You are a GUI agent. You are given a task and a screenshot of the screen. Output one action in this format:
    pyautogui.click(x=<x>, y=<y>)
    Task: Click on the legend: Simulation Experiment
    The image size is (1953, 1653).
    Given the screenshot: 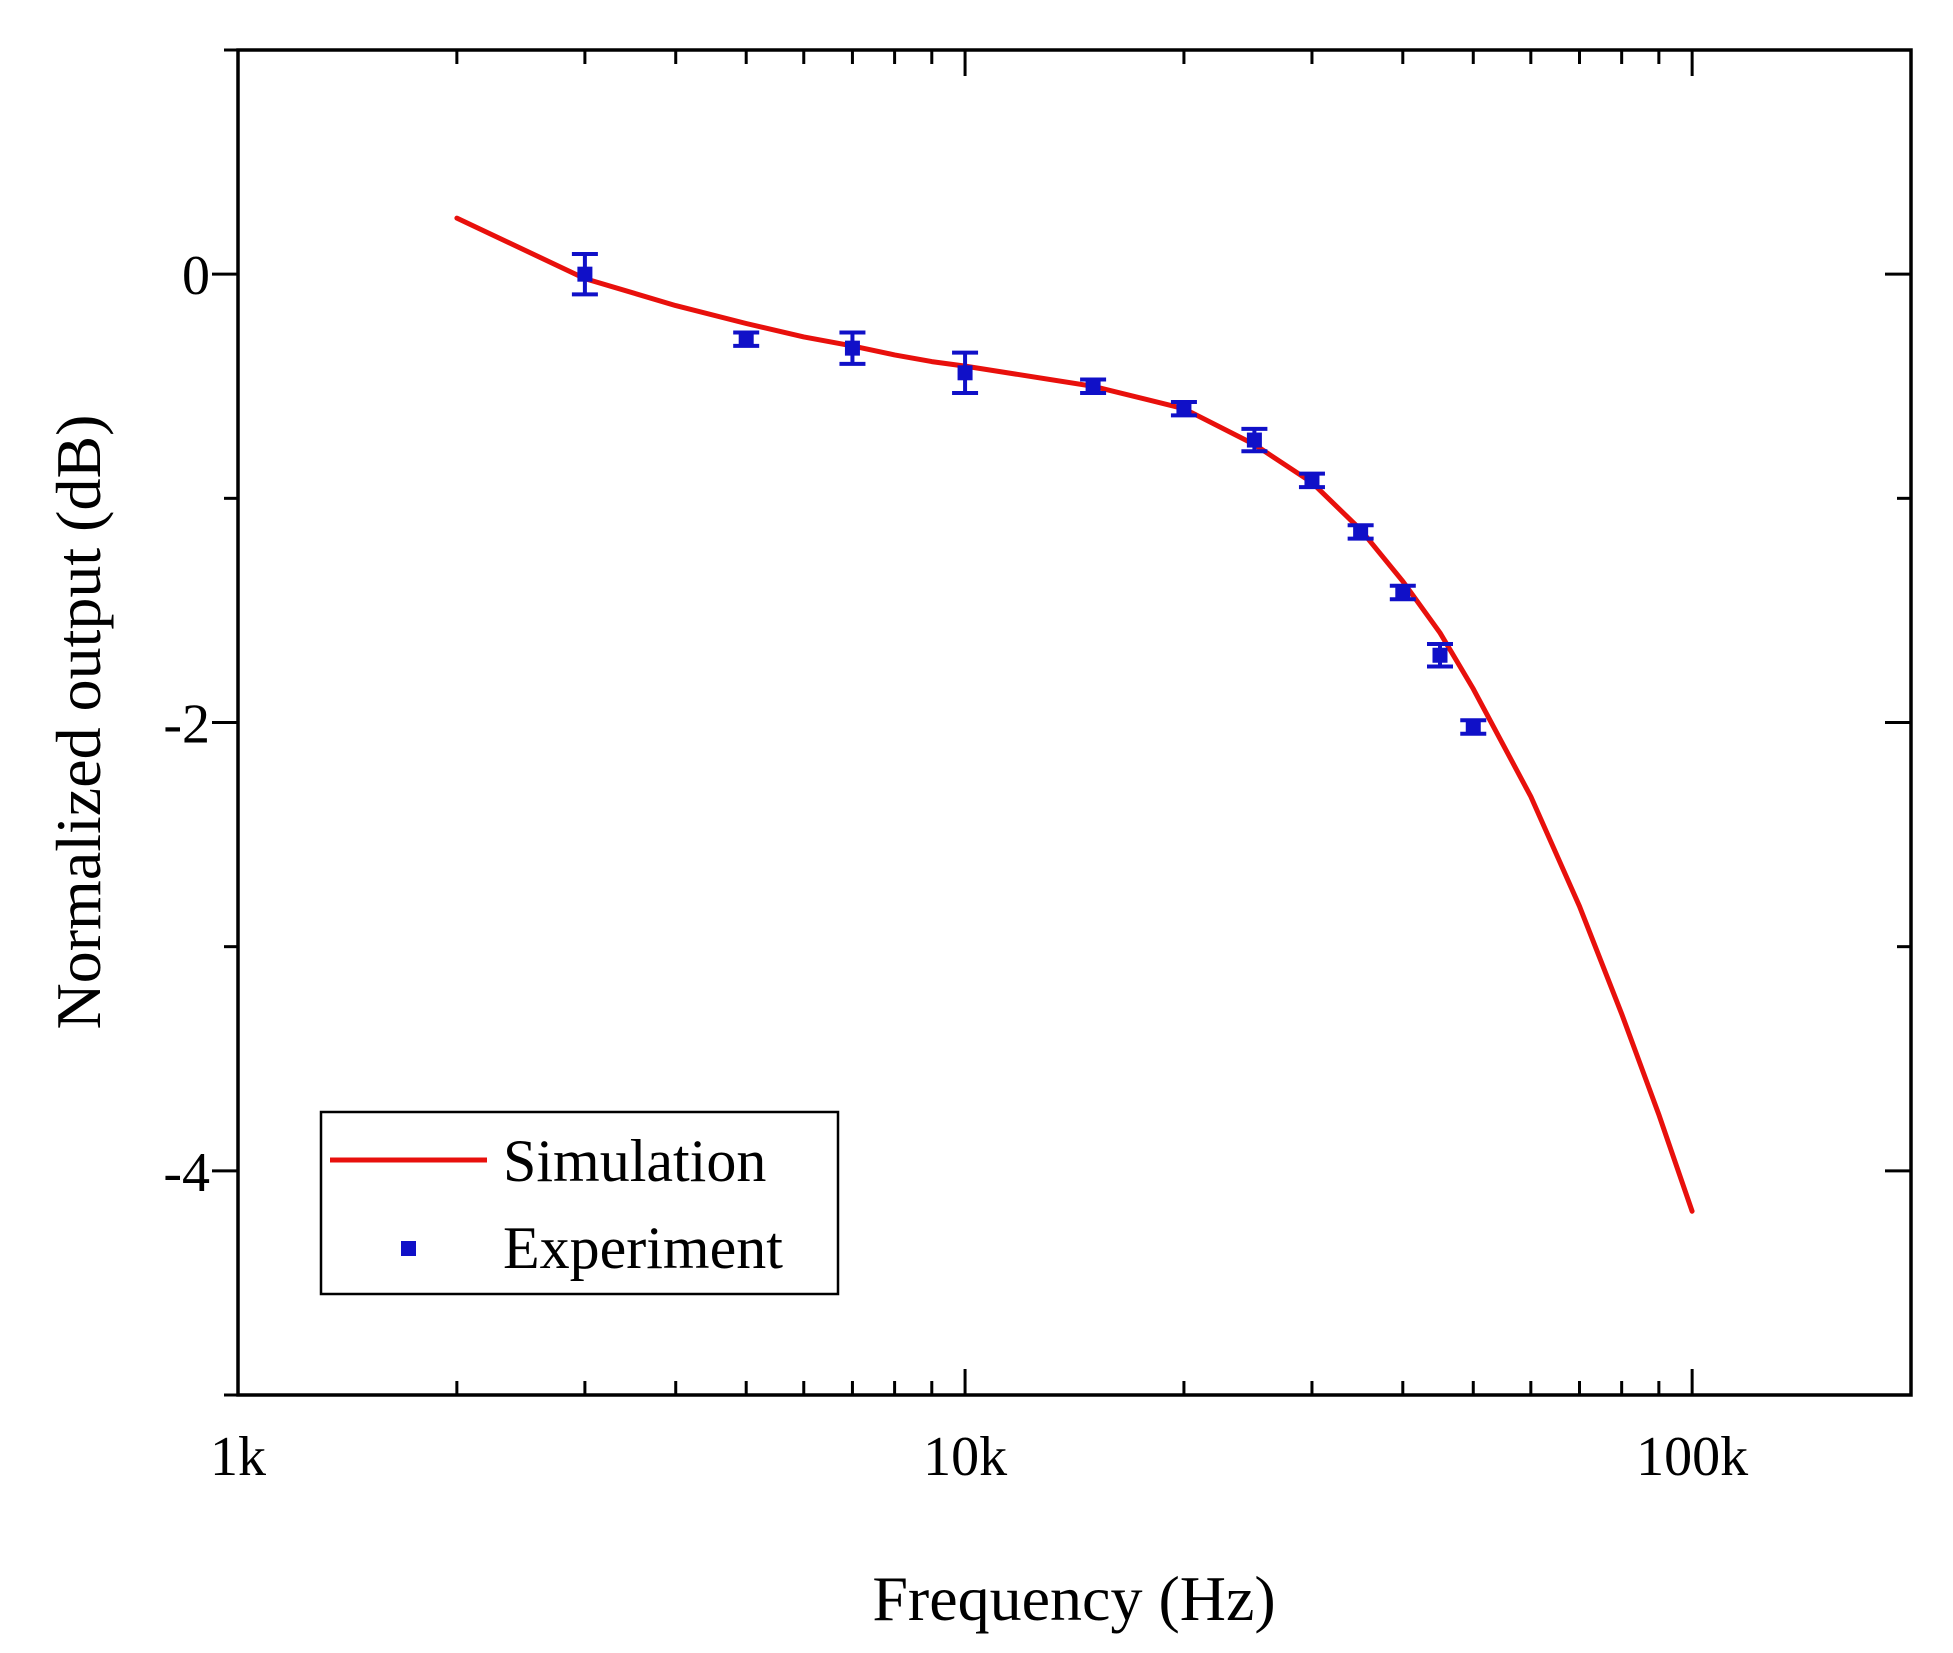 What is the action you would take?
    pyautogui.click(x=579, y=1203)
    